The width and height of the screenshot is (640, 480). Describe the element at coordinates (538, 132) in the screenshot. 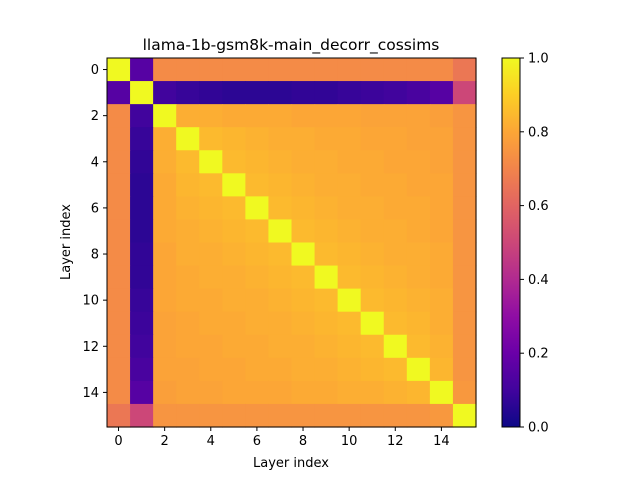

I see `colorbar-tick-label: 0.8` at that location.